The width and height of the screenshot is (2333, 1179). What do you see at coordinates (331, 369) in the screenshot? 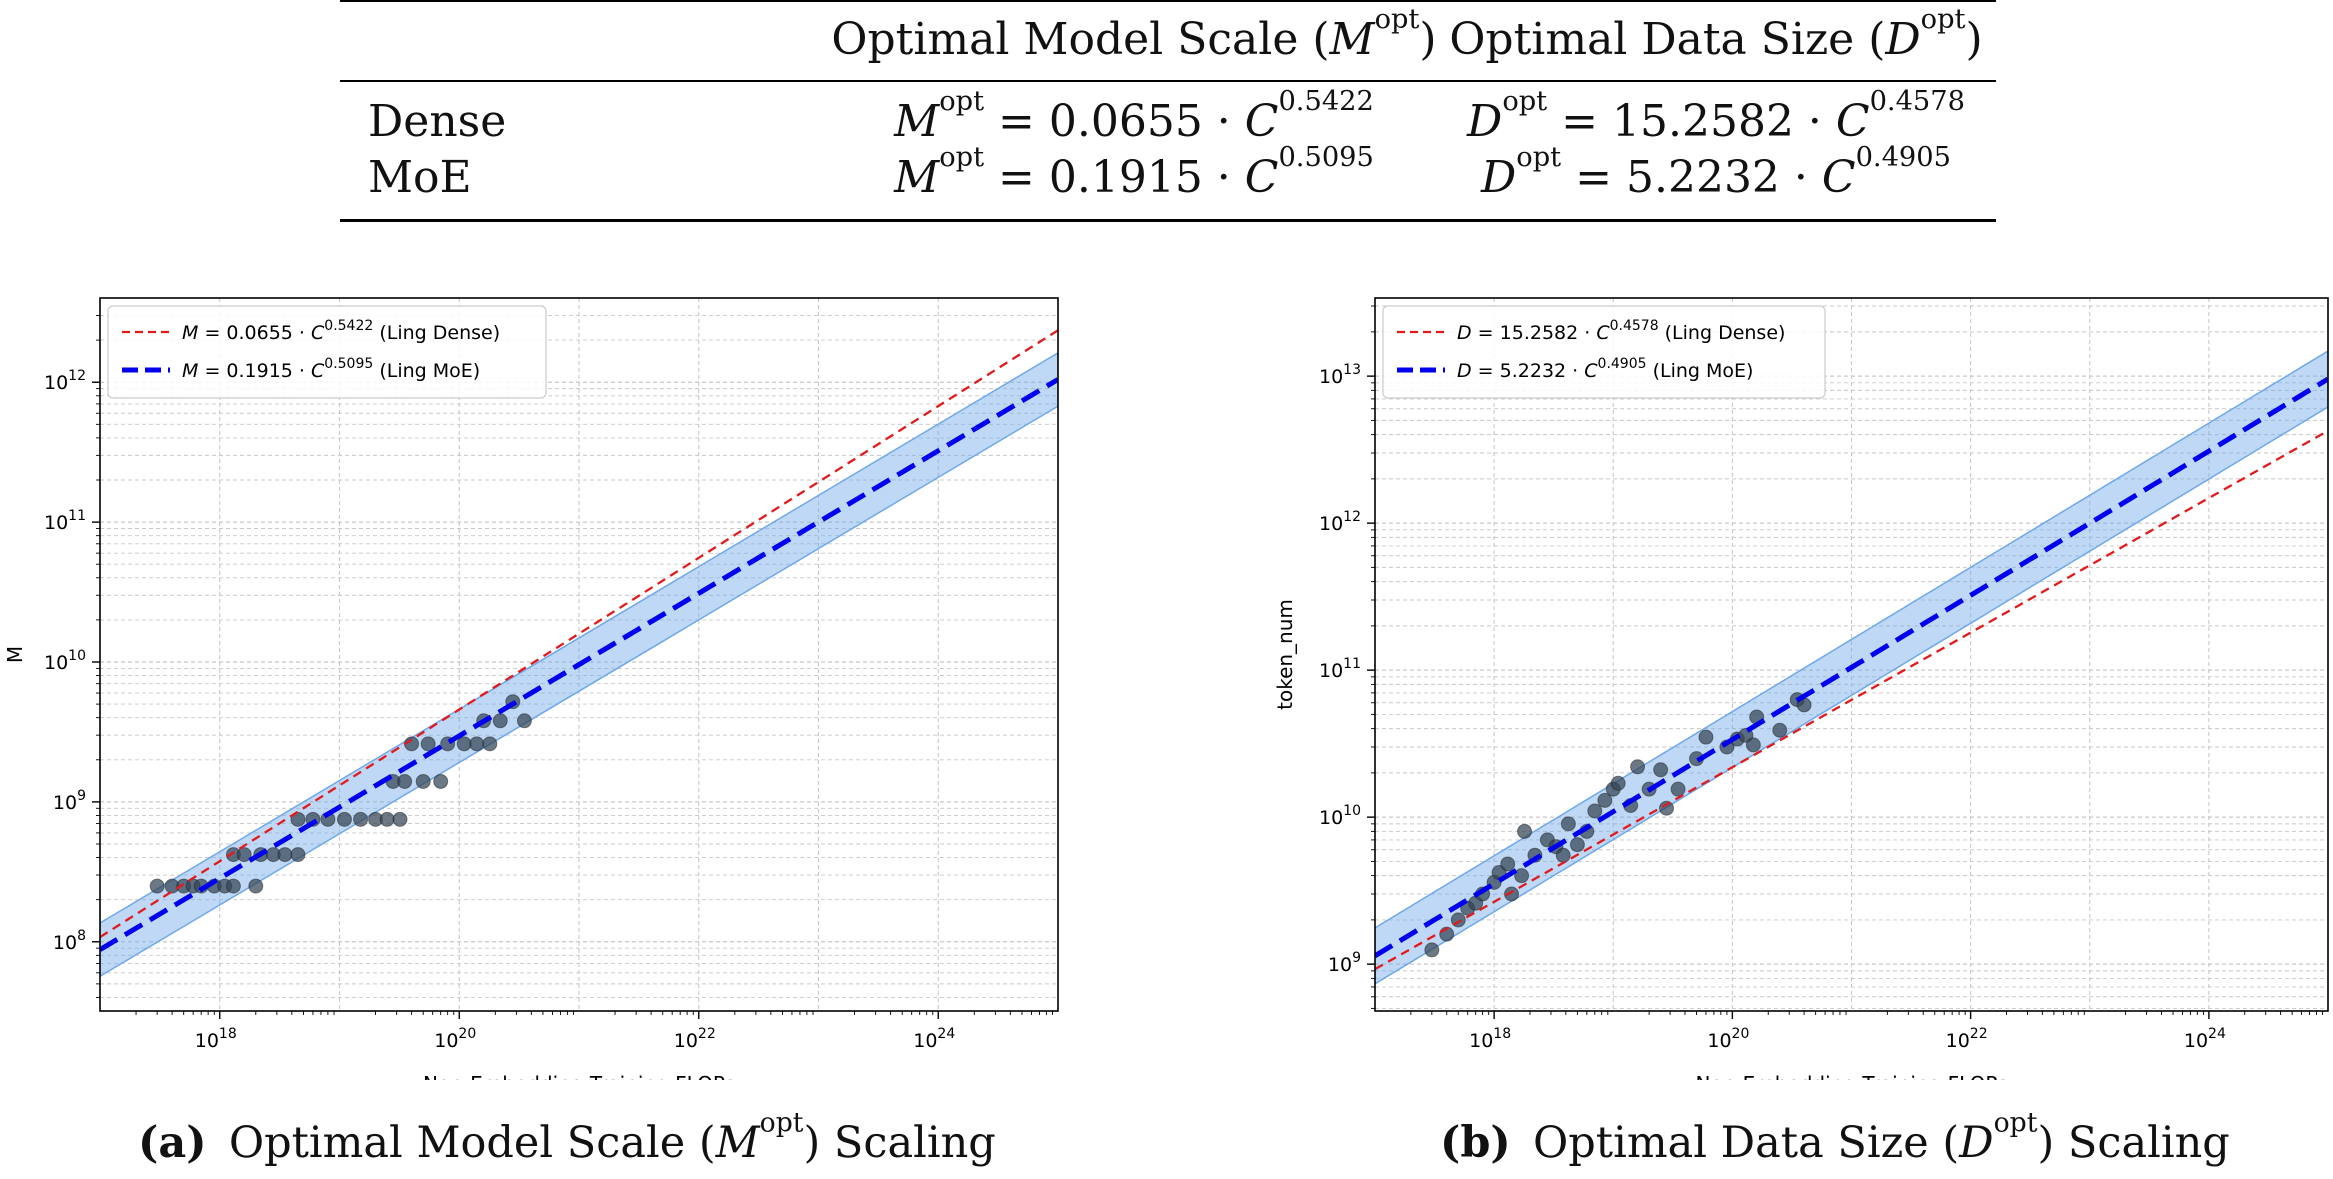
I see `legend-entry: M = 0.1915 · C0.5095 (Ling MoE)` at bounding box center [331, 369].